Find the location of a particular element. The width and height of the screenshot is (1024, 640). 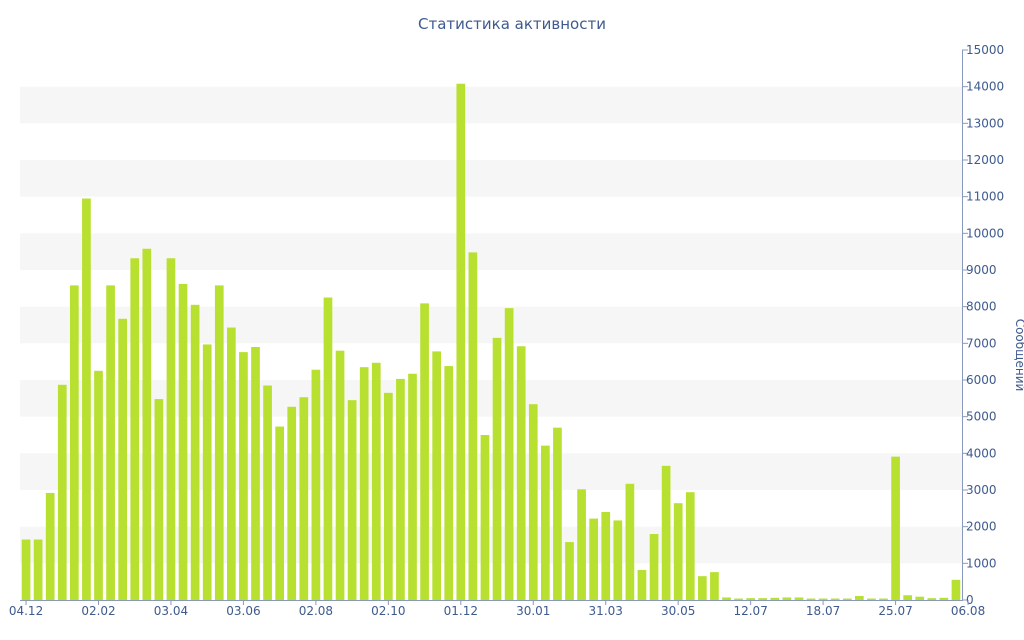

y-tick-label: 2000 is located at coordinates (981, 527).